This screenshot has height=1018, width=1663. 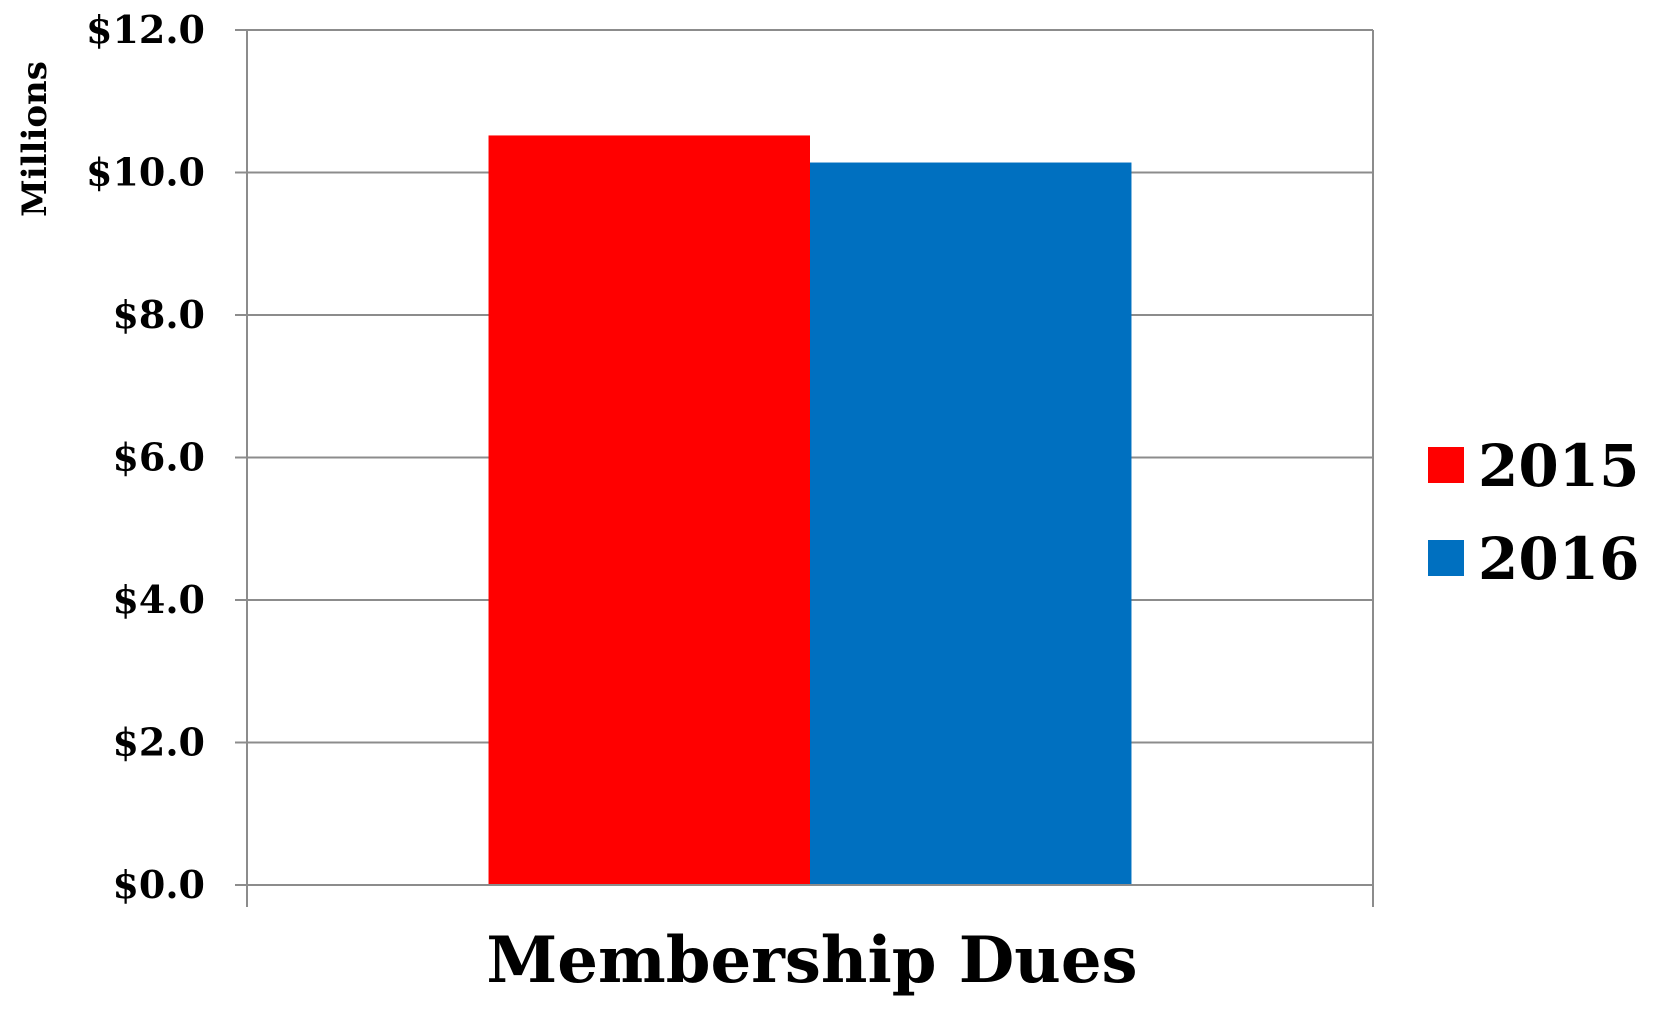 I want to click on y-tick-labels: $0.0 $2.0 $4.0 $6.0 $8.0 $10.0 $12.0, so click(x=145, y=457).